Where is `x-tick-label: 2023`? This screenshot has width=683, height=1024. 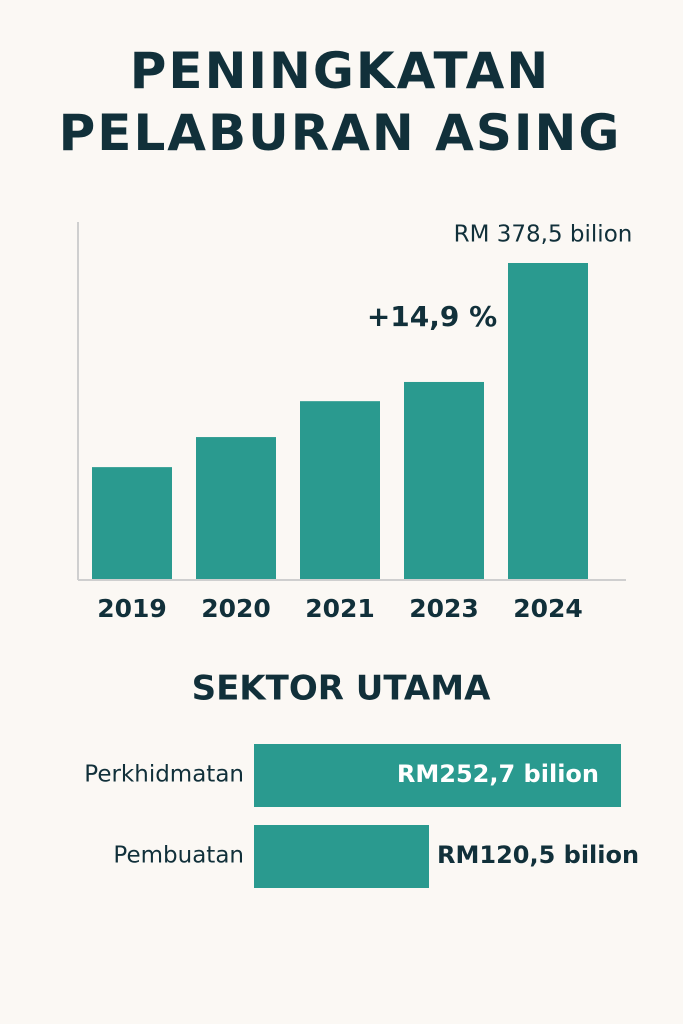
x-tick-label: 2023 is located at coordinates (444, 608).